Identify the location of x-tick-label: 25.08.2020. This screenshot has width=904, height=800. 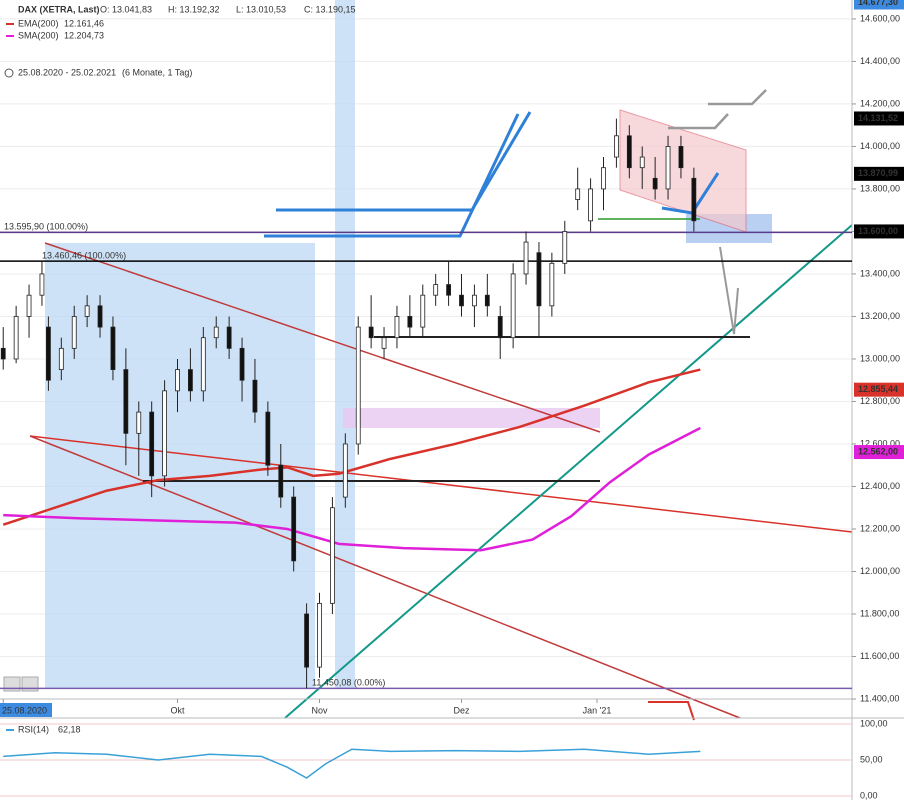
(24, 710).